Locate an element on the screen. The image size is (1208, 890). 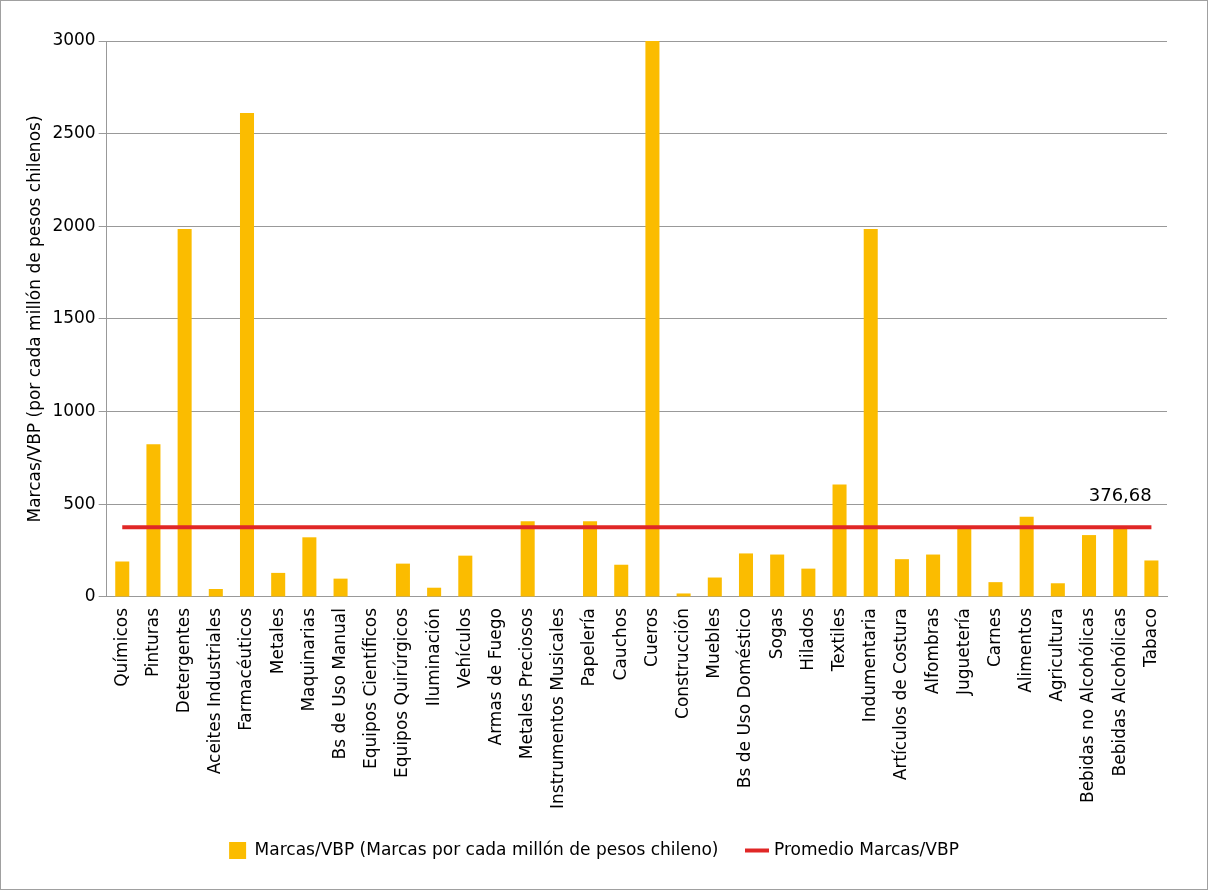
x-tick-label: Alfombras is located at coordinates (931, 651).